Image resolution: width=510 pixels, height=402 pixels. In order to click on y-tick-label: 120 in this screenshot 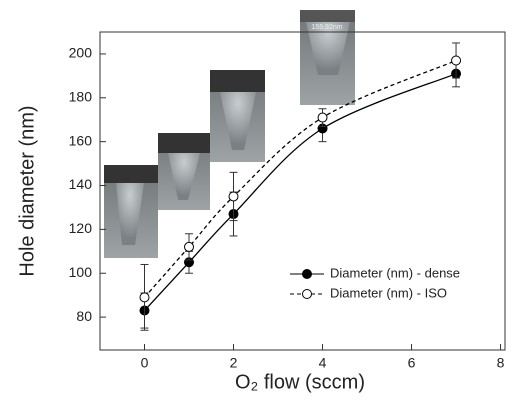, I will do `click(81, 228)`.